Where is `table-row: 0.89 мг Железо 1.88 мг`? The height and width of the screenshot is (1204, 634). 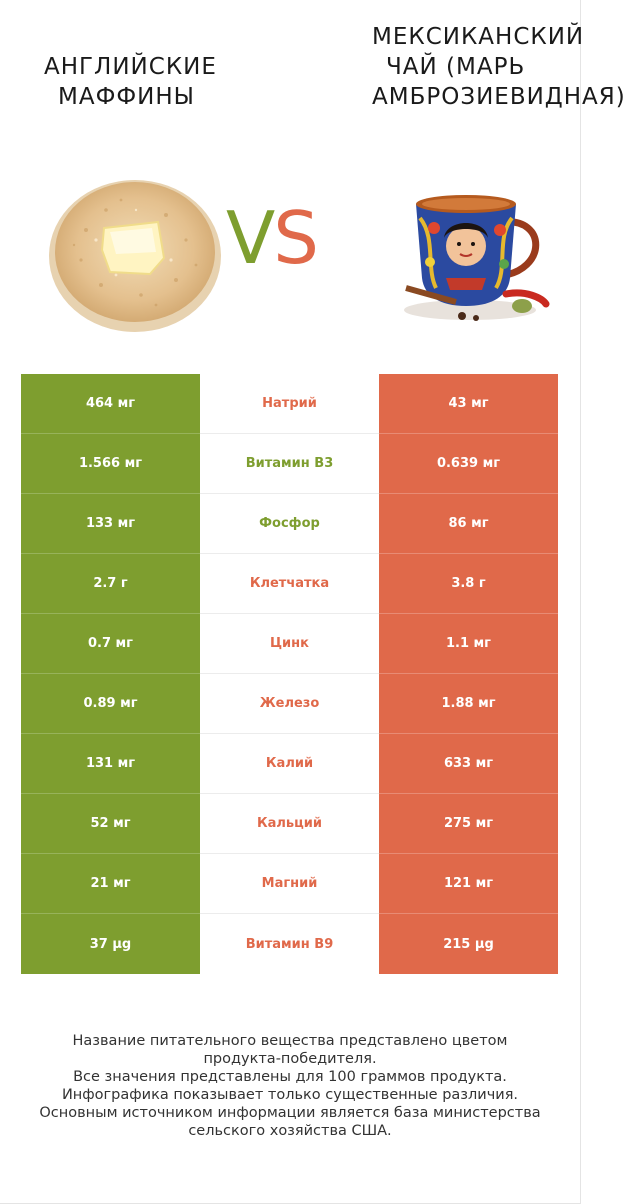 table-row: 0.89 мг Железо 1.88 мг is located at coordinates (289, 704).